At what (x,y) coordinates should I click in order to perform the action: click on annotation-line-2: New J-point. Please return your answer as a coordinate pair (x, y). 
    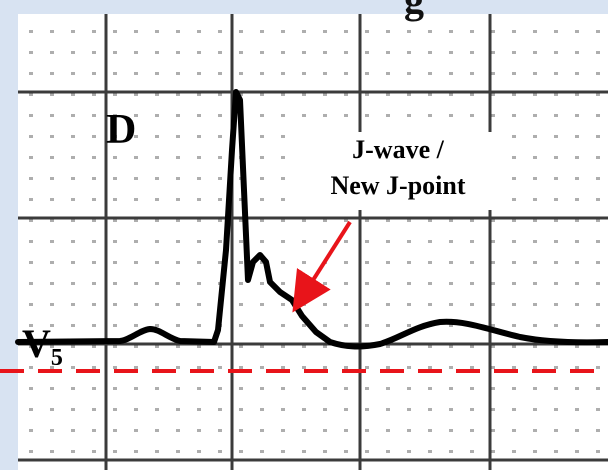
    Looking at the image, I should click on (398, 185).